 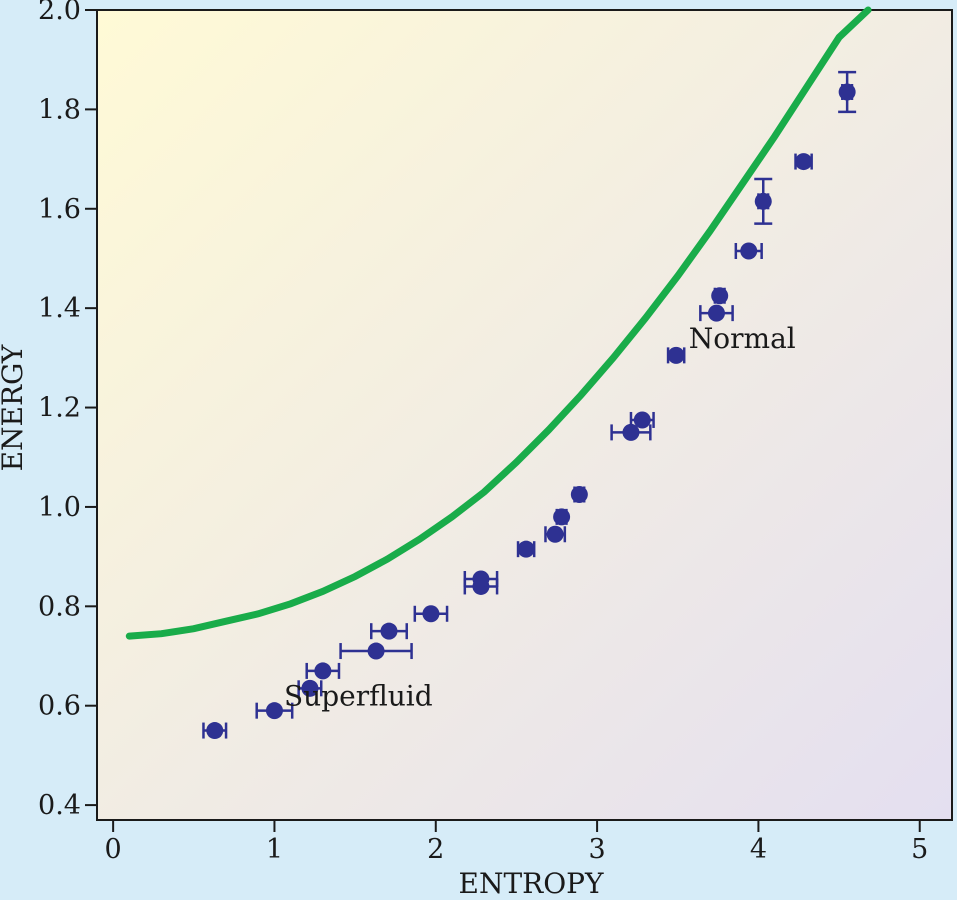 What do you see at coordinates (59, 606) in the screenshot?
I see `y-tick-label: 0.8` at bounding box center [59, 606].